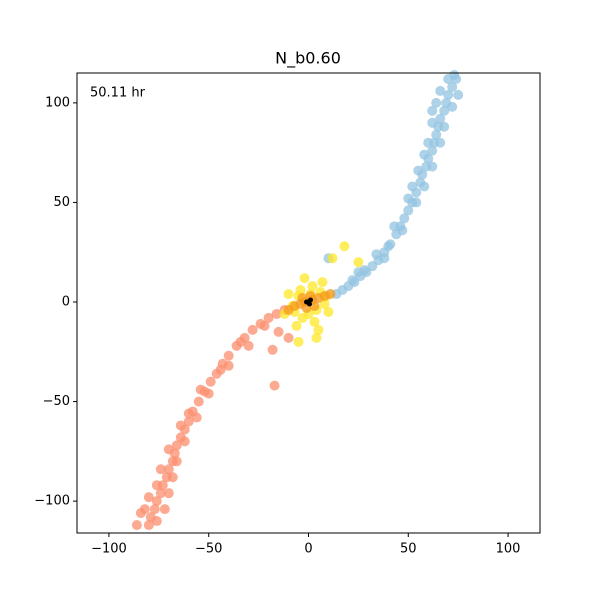 This screenshot has width=600, height=604. I want to click on y-tick-label: 100, so click(57, 102).